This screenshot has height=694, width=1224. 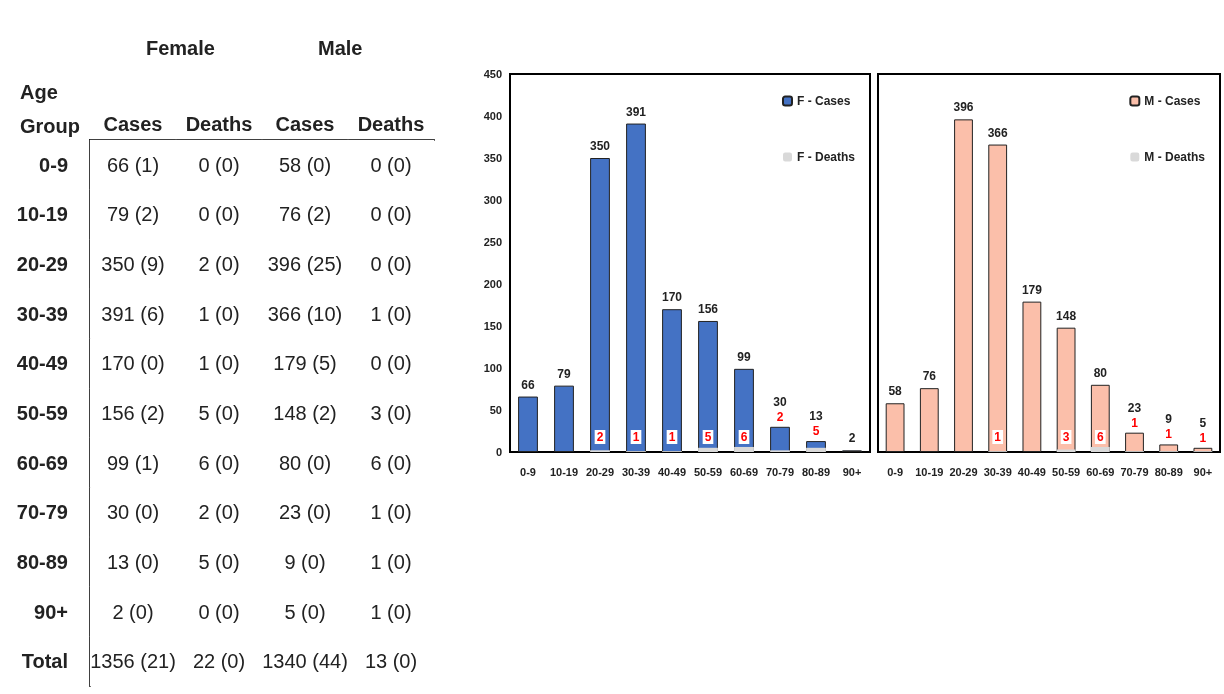 I want to click on data-label: 30, so click(x=780, y=401).